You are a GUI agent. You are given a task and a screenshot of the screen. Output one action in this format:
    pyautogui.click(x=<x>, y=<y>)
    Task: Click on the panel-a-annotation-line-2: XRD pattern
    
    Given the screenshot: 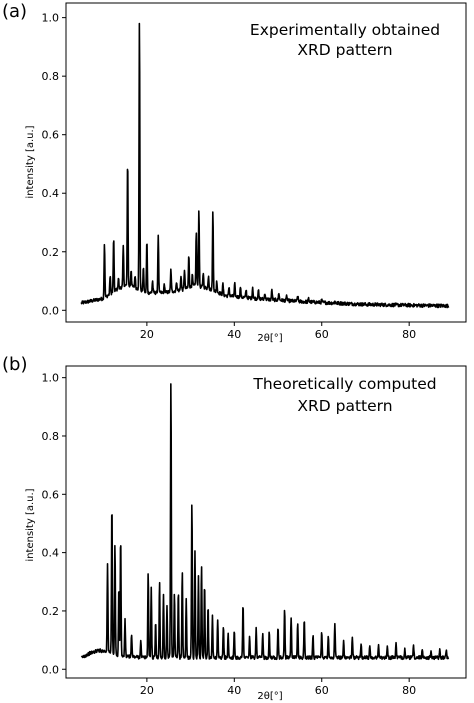 What is the action you would take?
    pyautogui.click(x=344, y=50)
    